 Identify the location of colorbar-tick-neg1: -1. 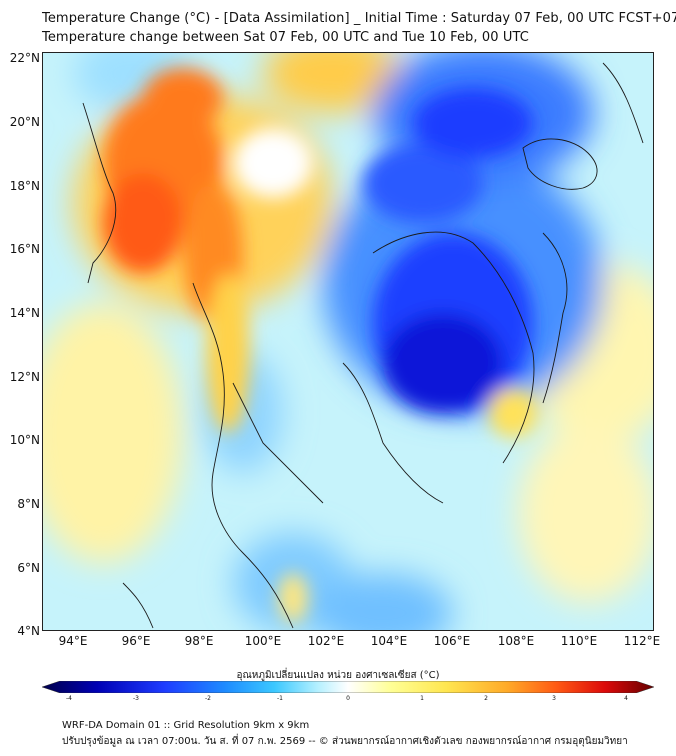
(280, 698).